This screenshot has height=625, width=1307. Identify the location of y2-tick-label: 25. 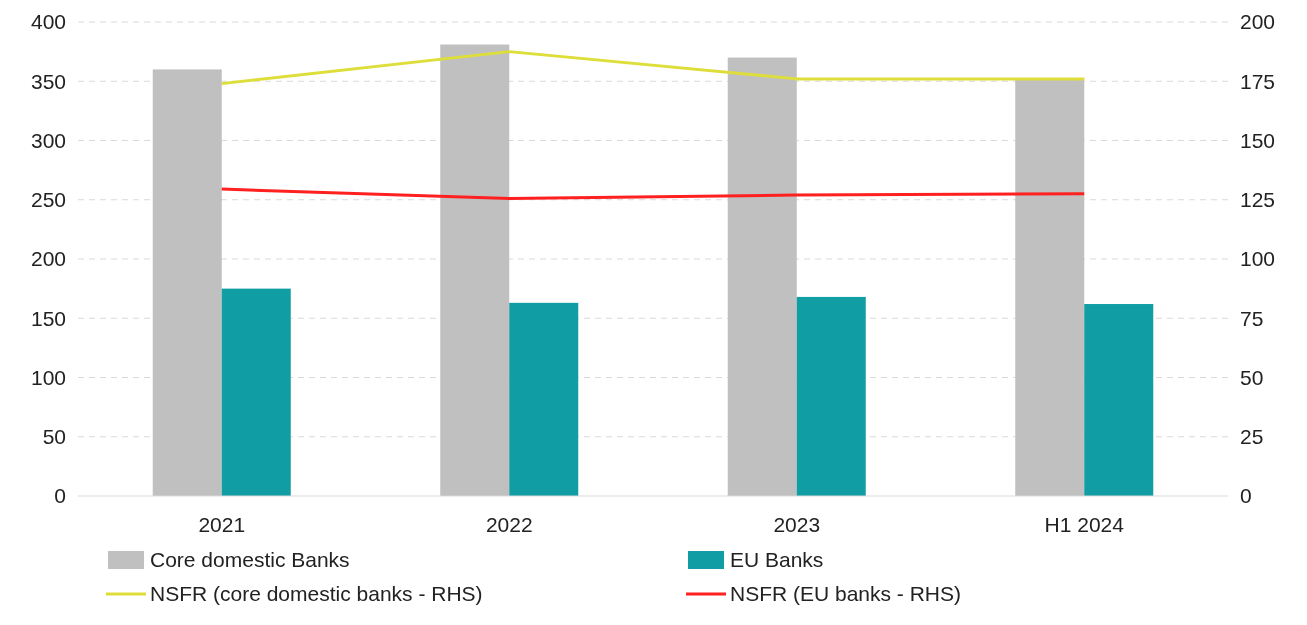
(1252, 437).